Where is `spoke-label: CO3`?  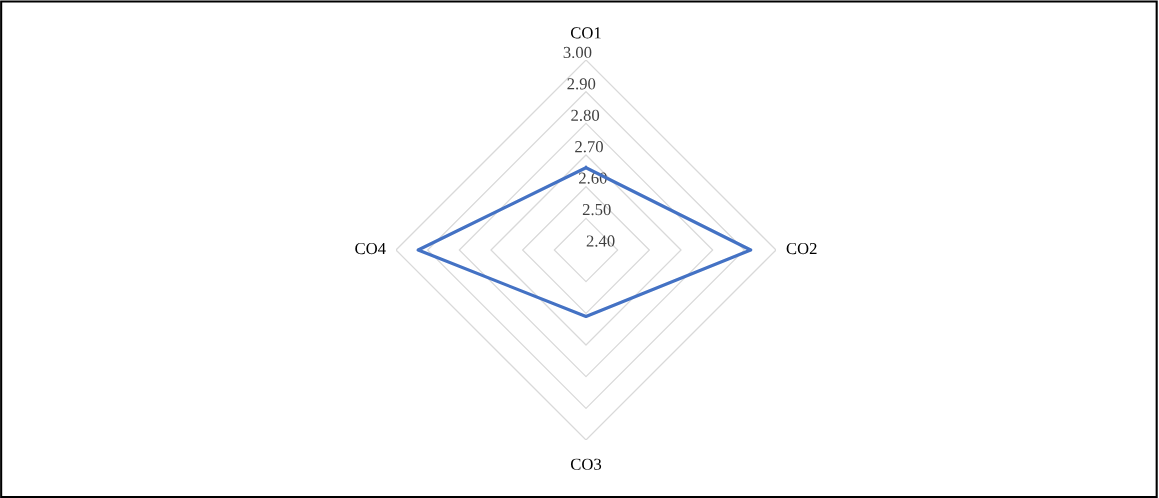
spoke-label: CO3 is located at coordinates (586, 464).